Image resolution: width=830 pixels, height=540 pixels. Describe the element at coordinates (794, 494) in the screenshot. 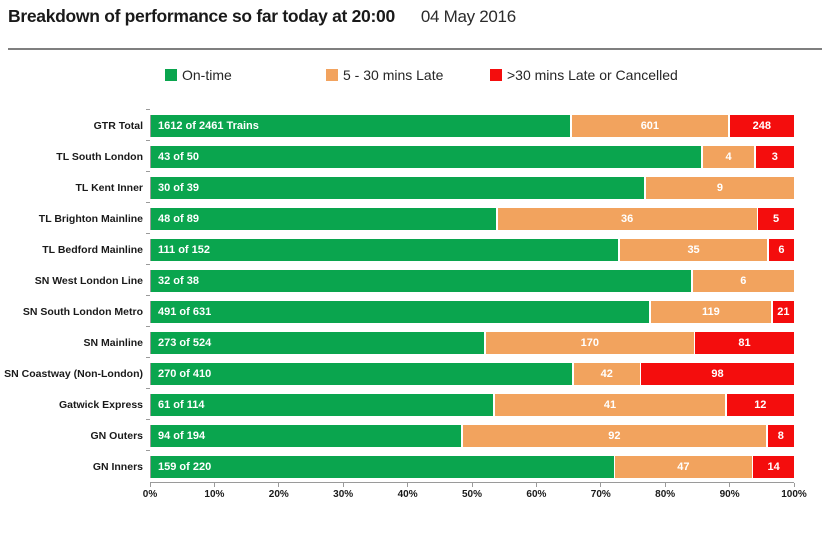

I see `x-axis-tick-label: 100%` at that location.